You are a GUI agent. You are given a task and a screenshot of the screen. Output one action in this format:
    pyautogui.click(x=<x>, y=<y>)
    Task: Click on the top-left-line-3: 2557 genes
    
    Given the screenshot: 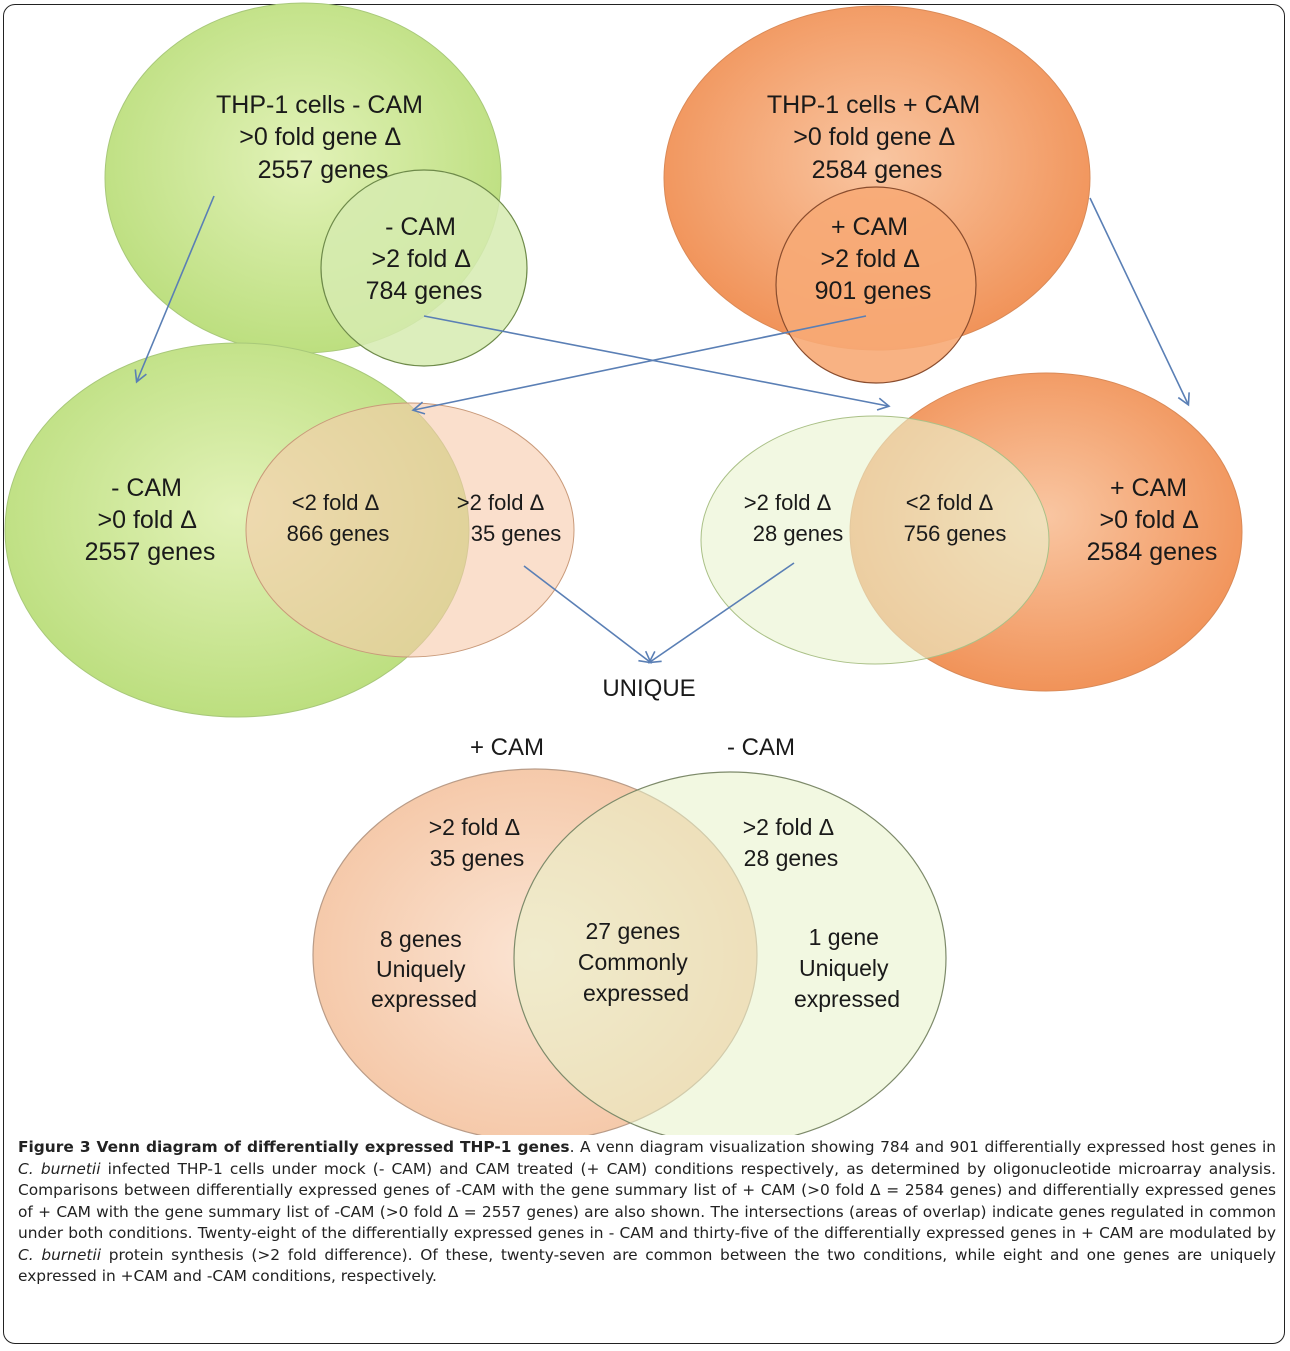 What is the action you would take?
    pyautogui.click(x=323, y=170)
    